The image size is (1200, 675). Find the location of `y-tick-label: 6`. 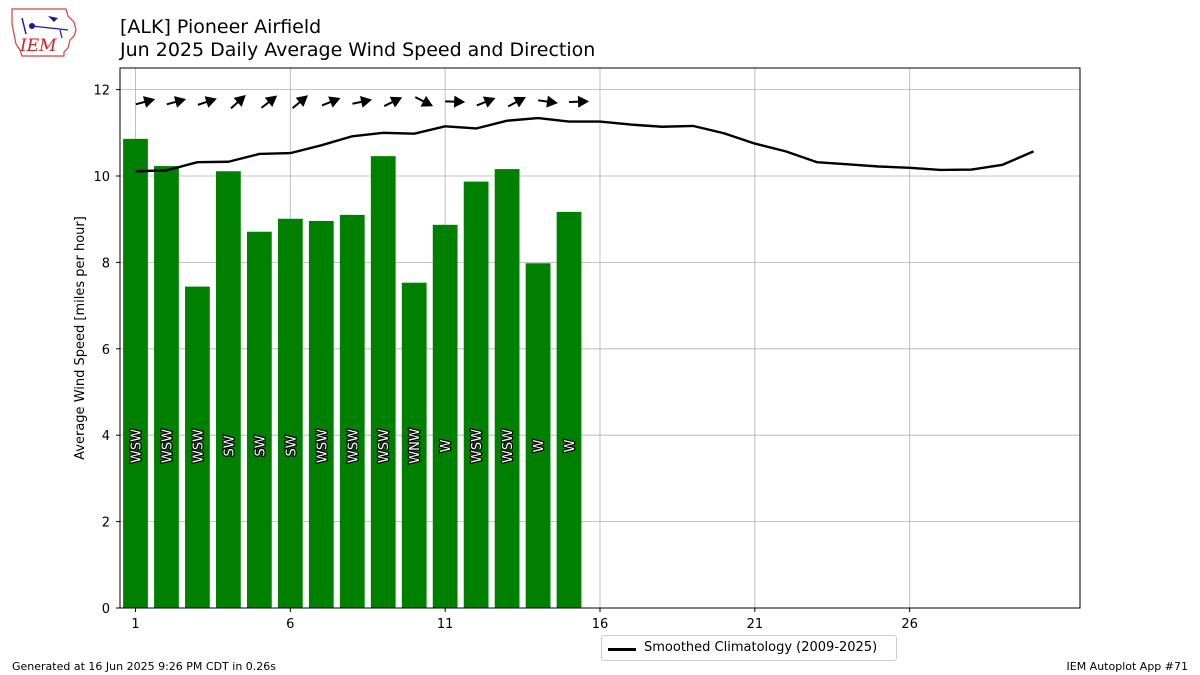

y-tick-label: 6 is located at coordinates (106, 350).